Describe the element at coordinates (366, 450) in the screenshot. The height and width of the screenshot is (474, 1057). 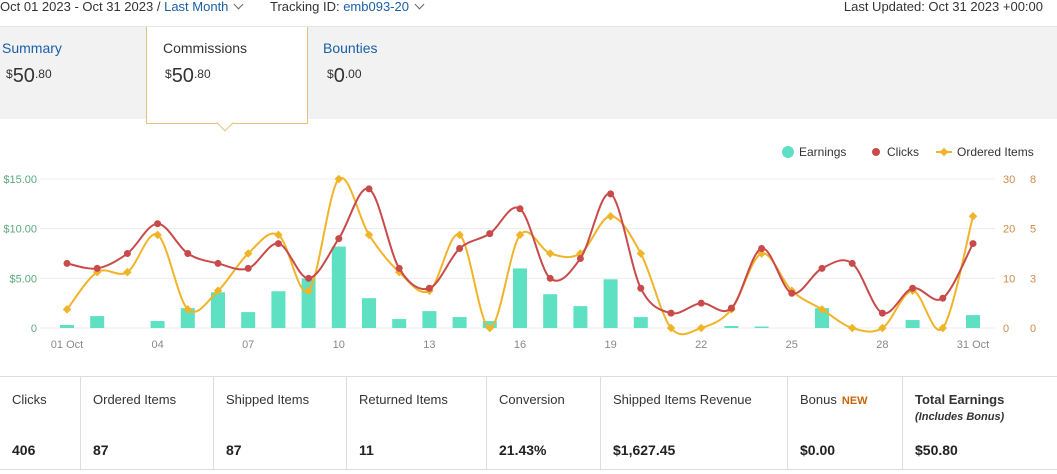
I see `stat-value: 11` at that location.